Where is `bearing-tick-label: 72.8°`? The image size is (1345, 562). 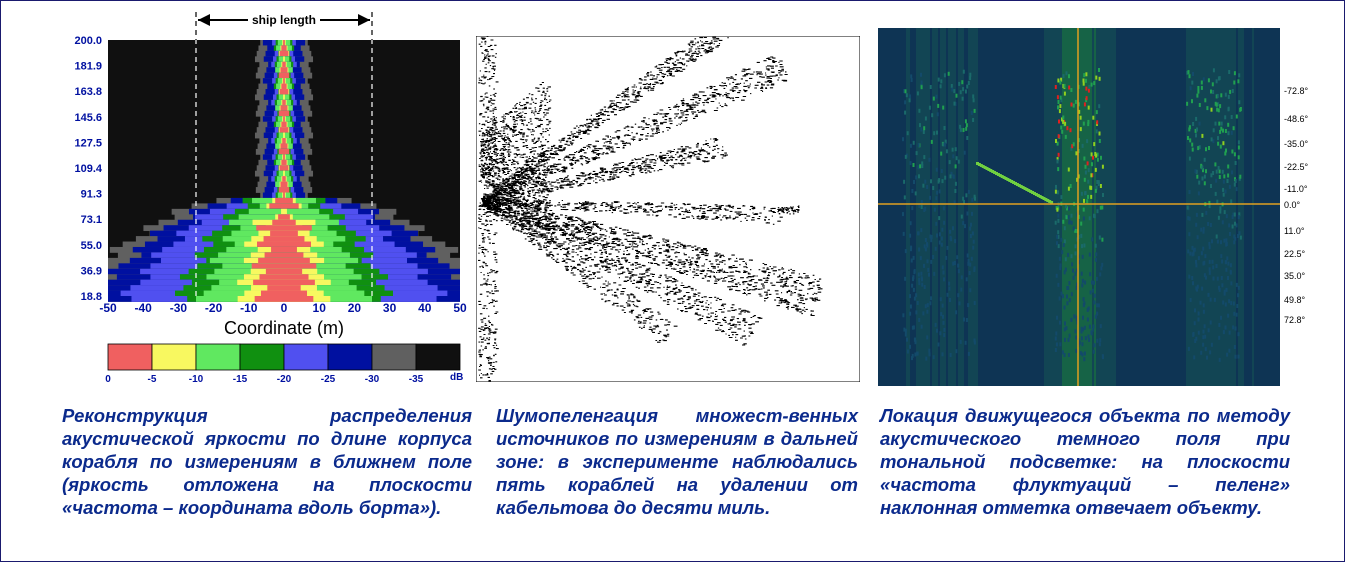
bearing-tick-label: 72.8° is located at coordinates (1295, 320).